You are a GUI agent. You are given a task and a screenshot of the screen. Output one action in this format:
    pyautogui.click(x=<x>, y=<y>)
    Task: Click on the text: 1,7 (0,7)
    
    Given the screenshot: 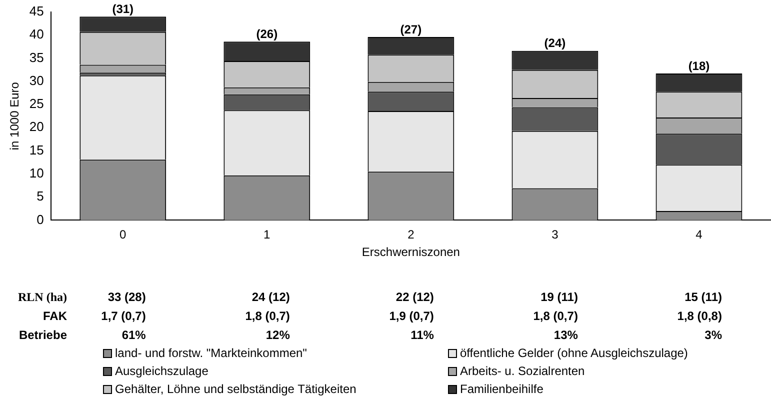 What is the action you would take?
    pyautogui.click(x=123, y=316)
    